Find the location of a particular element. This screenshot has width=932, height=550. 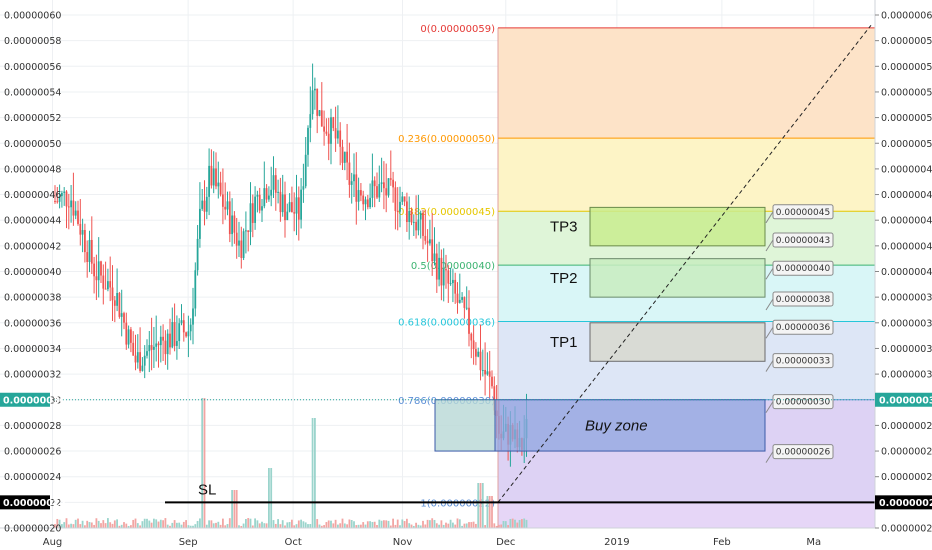

y-tick-left: 0.00000058 is located at coordinates (32, 41).